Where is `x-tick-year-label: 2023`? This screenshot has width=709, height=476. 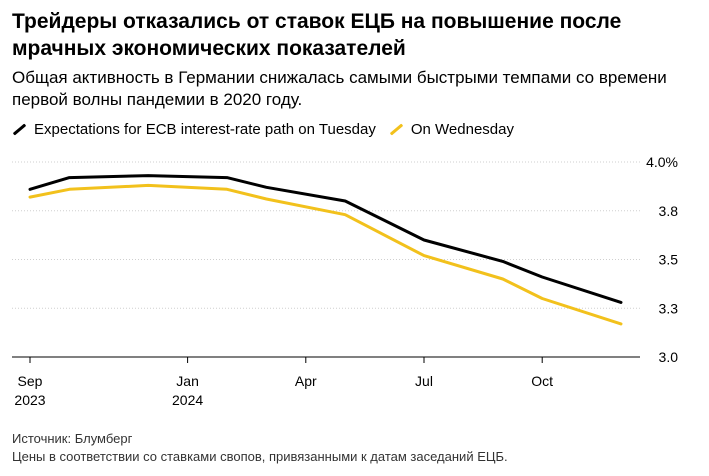
x-tick-year-label: 2023 is located at coordinates (29, 400).